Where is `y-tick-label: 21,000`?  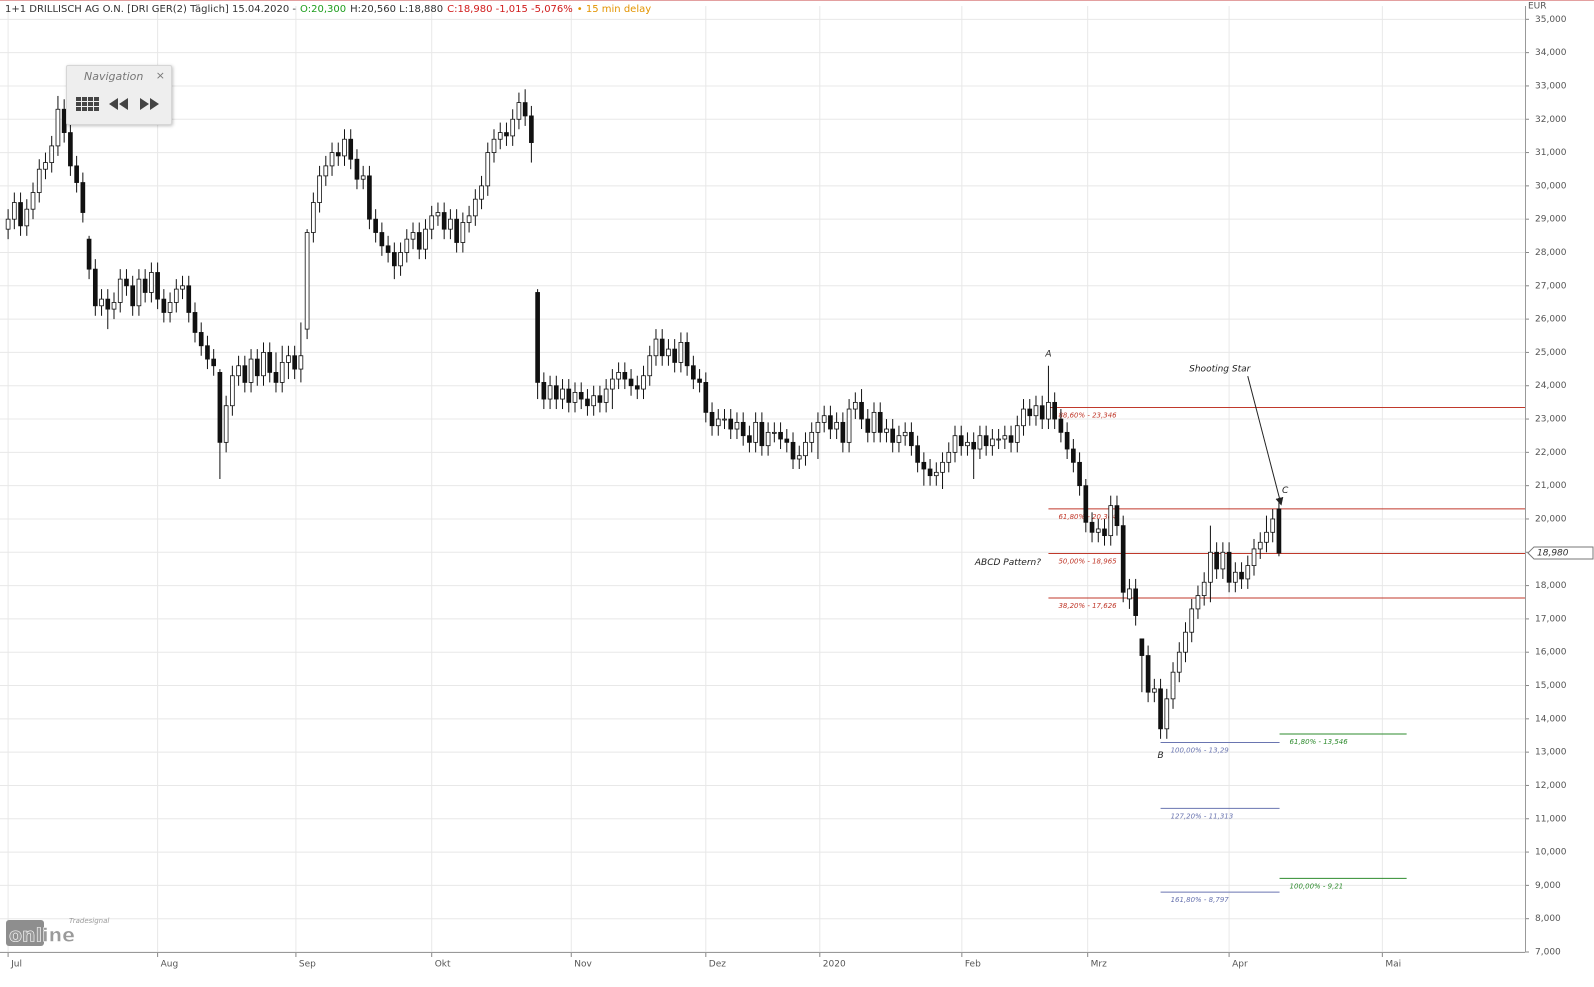
y-tick-label: 21,000 is located at coordinates (1551, 486).